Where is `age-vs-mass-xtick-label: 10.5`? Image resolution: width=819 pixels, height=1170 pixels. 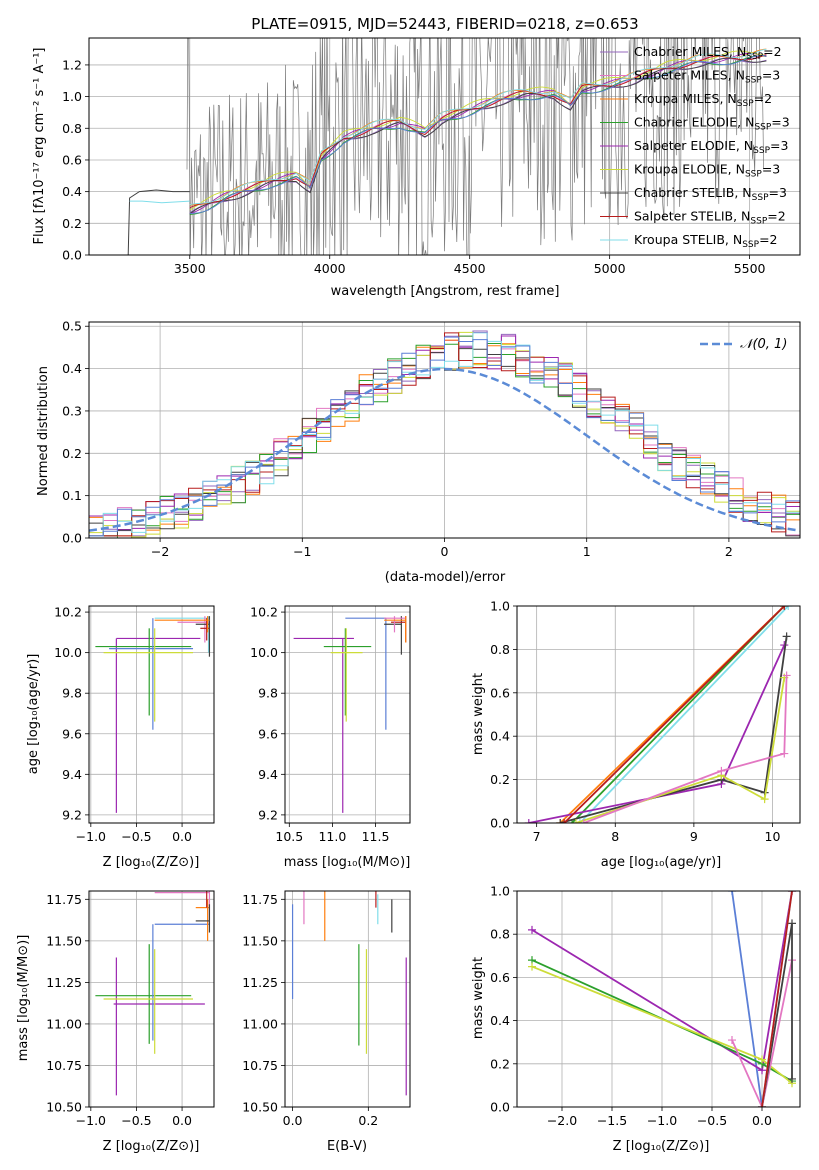
age-vs-mass-xtick-label: 10.5 is located at coordinates (289, 836).